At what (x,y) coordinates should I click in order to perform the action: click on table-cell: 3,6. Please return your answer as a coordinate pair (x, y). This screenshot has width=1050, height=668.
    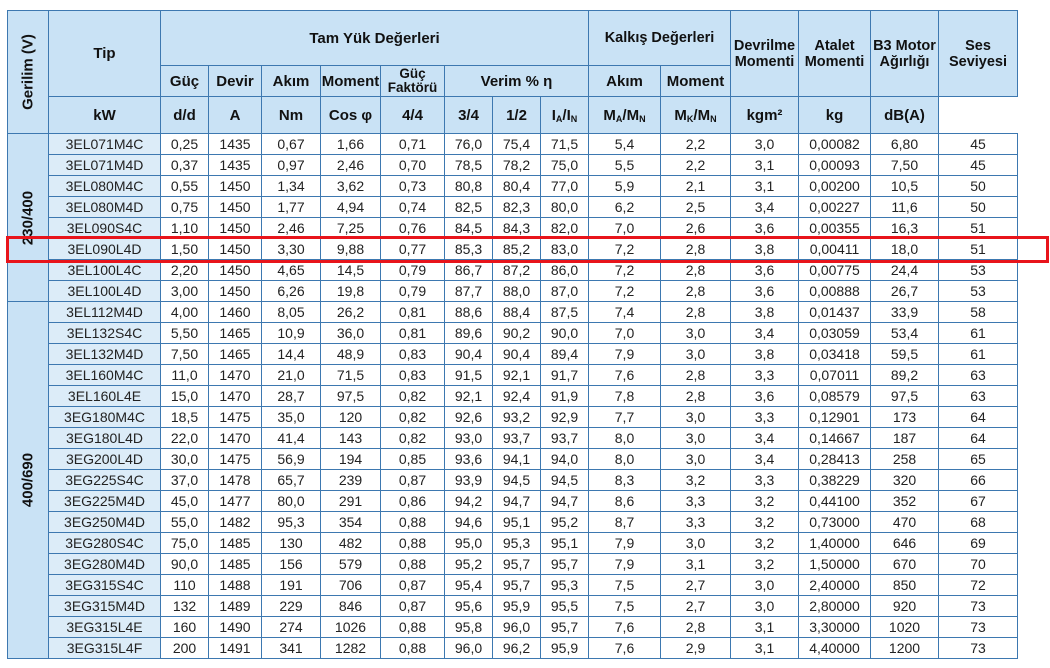
    Looking at the image, I should click on (764, 396).